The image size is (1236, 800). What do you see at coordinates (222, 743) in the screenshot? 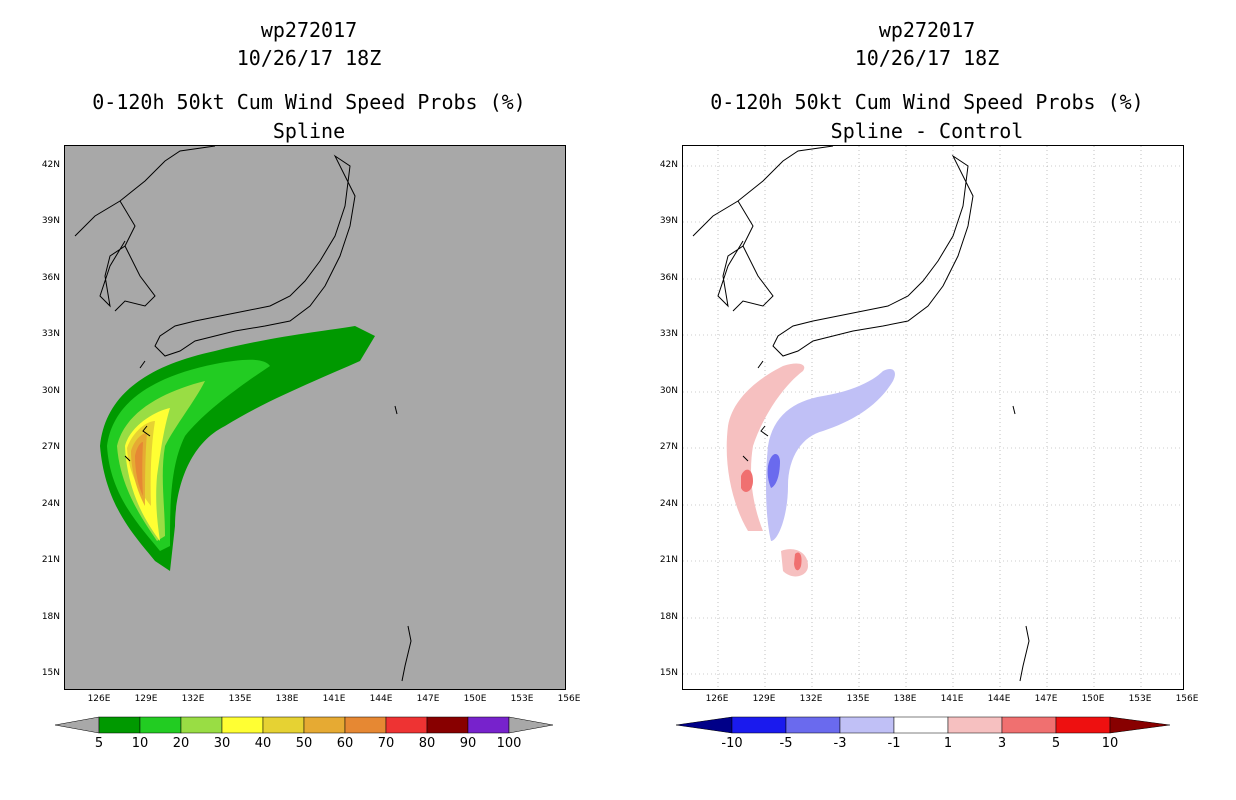
I see `colorbar-label: 30` at bounding box center [222, 743].